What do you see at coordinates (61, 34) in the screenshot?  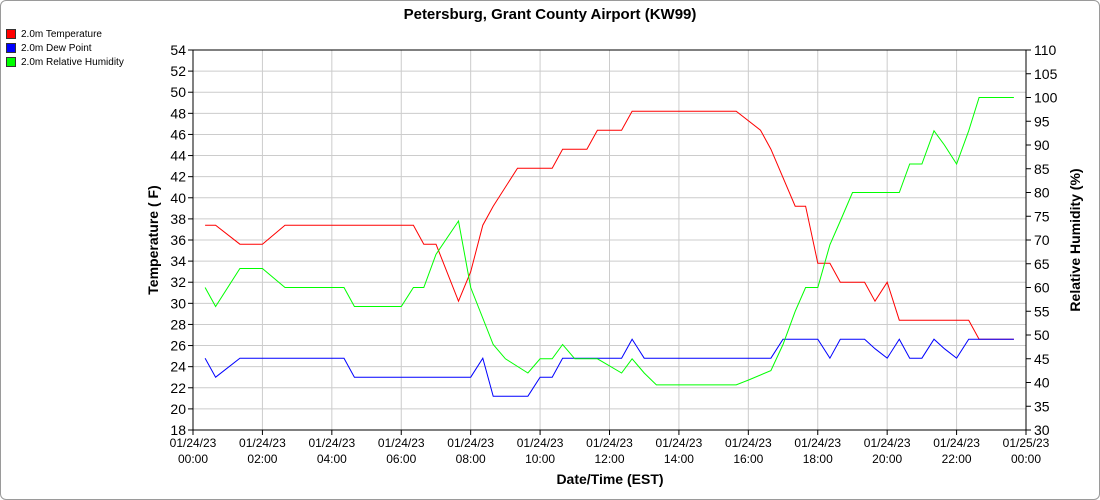 I see `legend-label: 2.0m Temperature` at bounding box center [61, 34].